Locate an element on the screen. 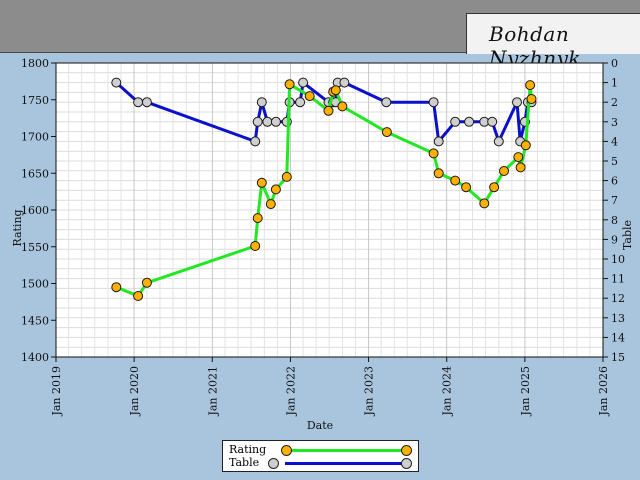 Image resolution: width=640 pixels, height=480 pixels. x-tick-label: Jan 2020 is located at coordinates (134, 391).